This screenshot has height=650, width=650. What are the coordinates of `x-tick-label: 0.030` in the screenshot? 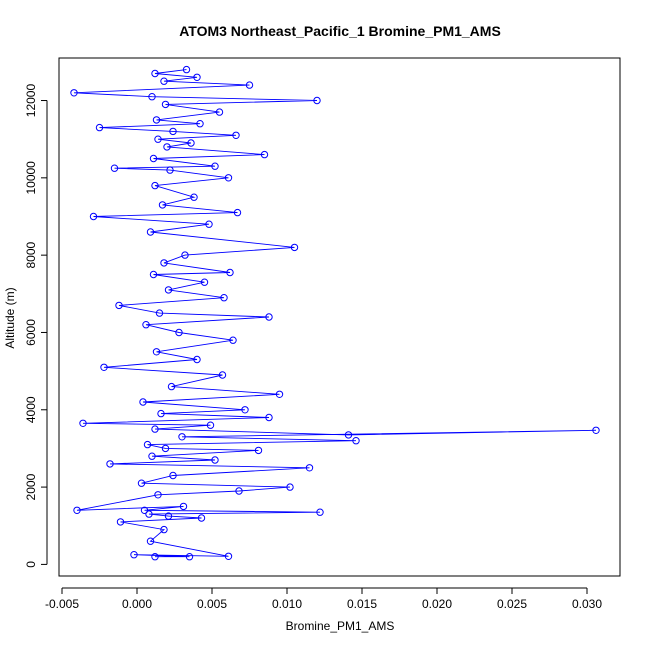 It's located at (587, 604).